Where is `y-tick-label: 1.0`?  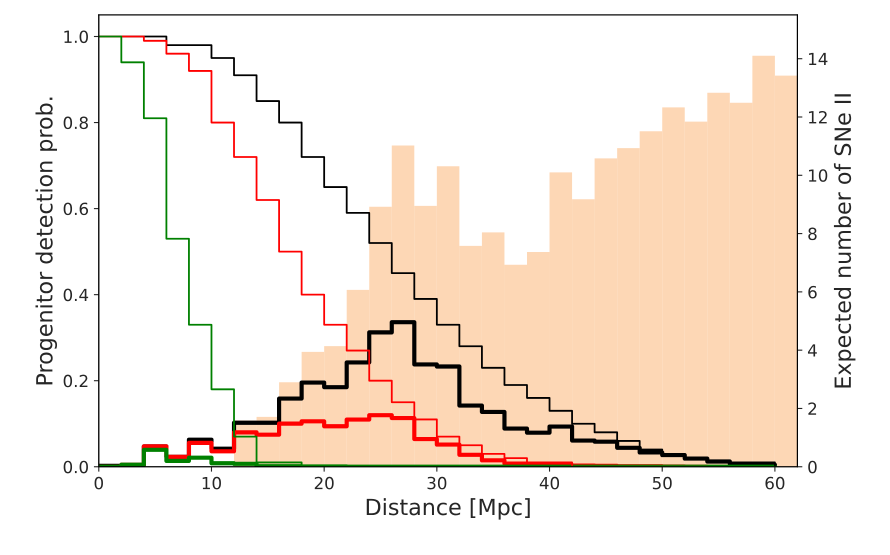
y-tick-label: 1.0 is located at coordinates (76, 37).